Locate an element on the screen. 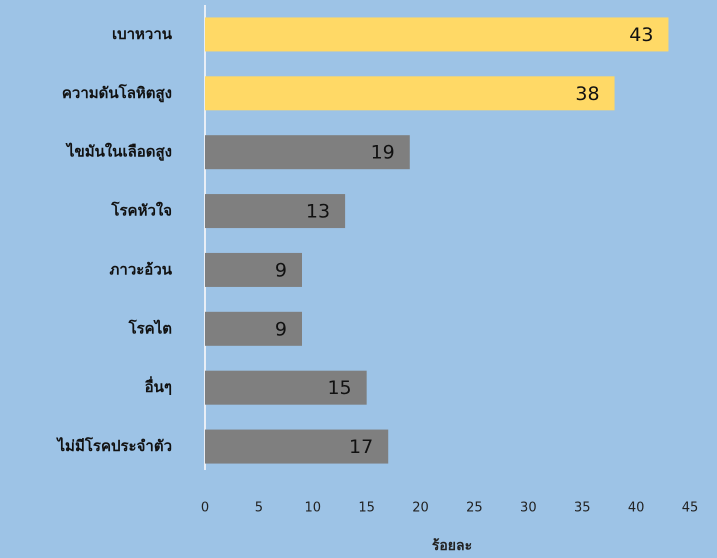  value-label: 17 is located at coordinates (361, 447).